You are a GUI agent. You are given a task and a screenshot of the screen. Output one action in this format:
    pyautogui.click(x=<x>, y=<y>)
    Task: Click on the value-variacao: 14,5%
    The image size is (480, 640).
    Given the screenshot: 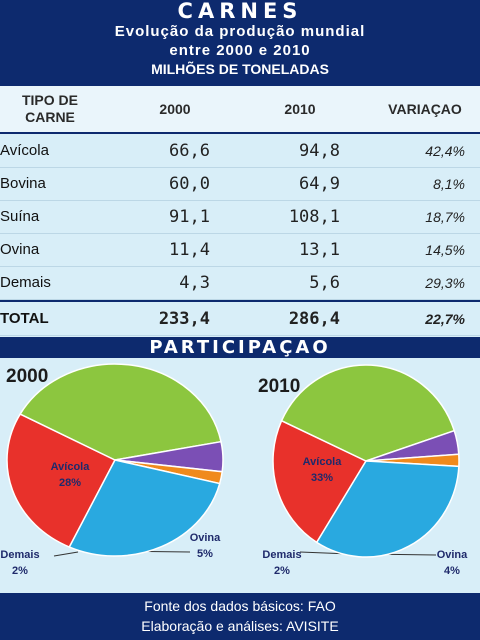 What is the action you would take?
    pyautogui.click(x=445, y=249)
    